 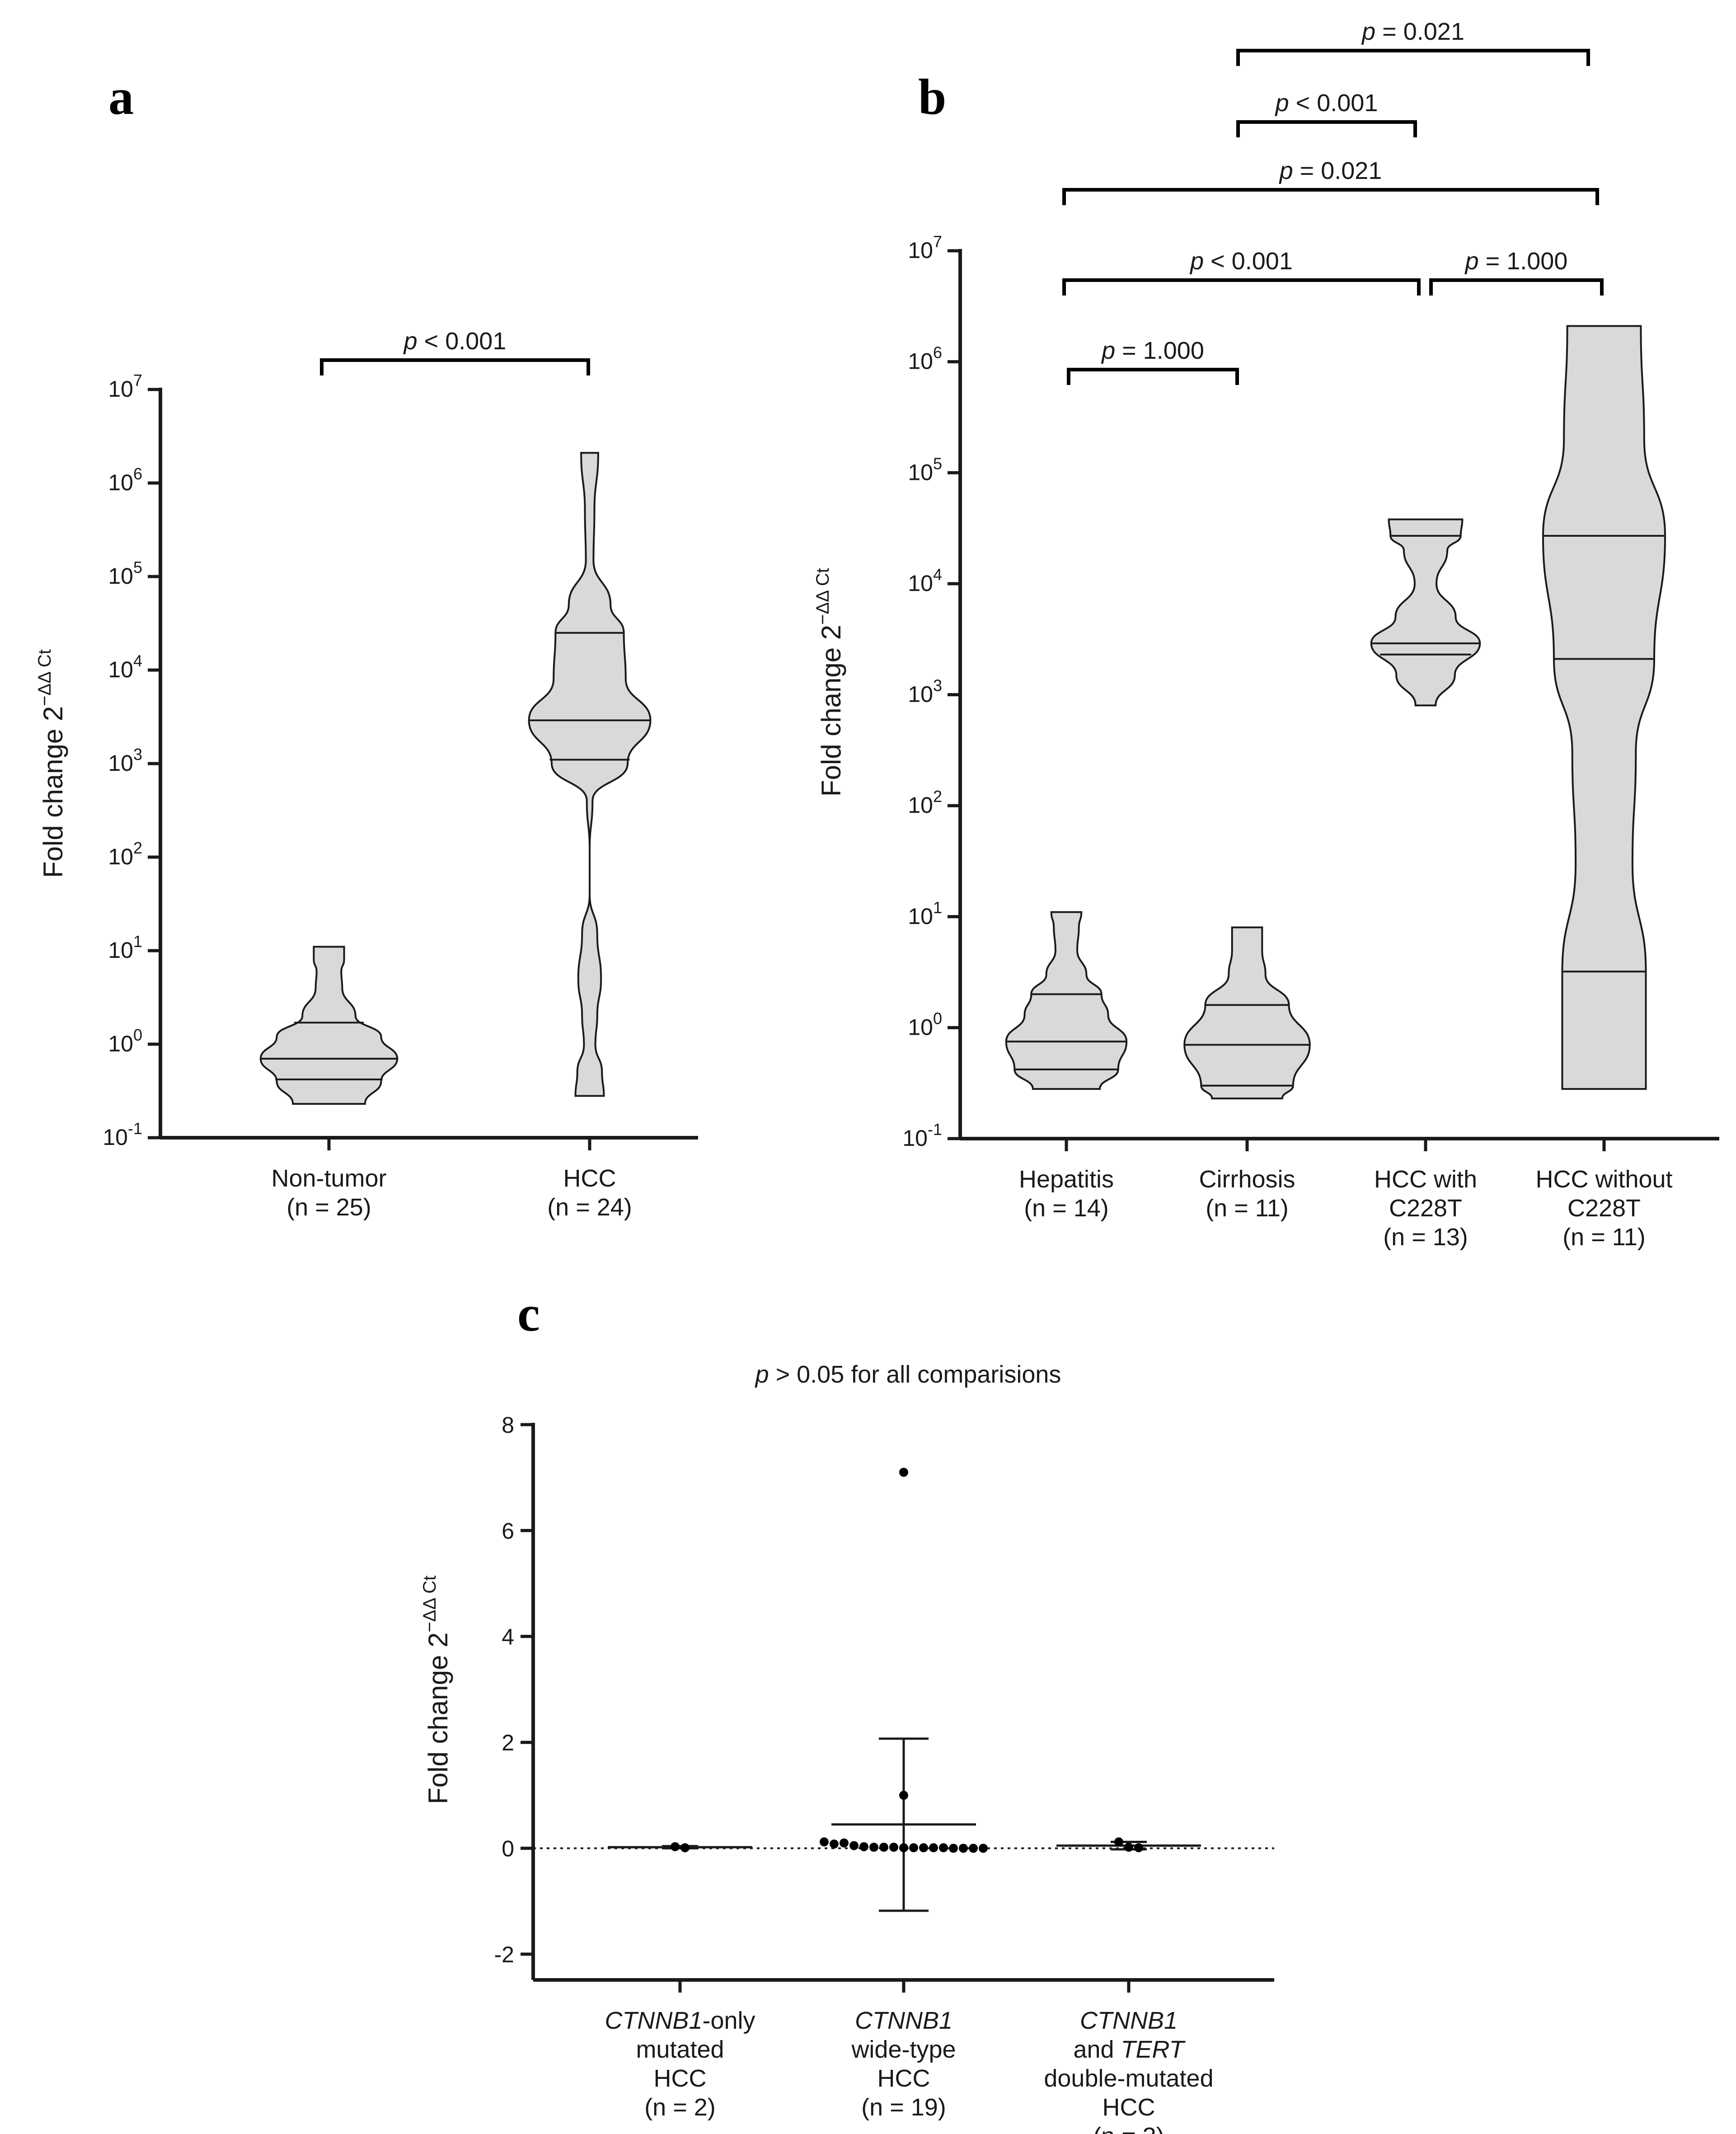 What do you see at coordinates (438, 1718) in the screenshot?
I see `y-axis-label-text: Fold change 2` at bounding box center [438, 1718].